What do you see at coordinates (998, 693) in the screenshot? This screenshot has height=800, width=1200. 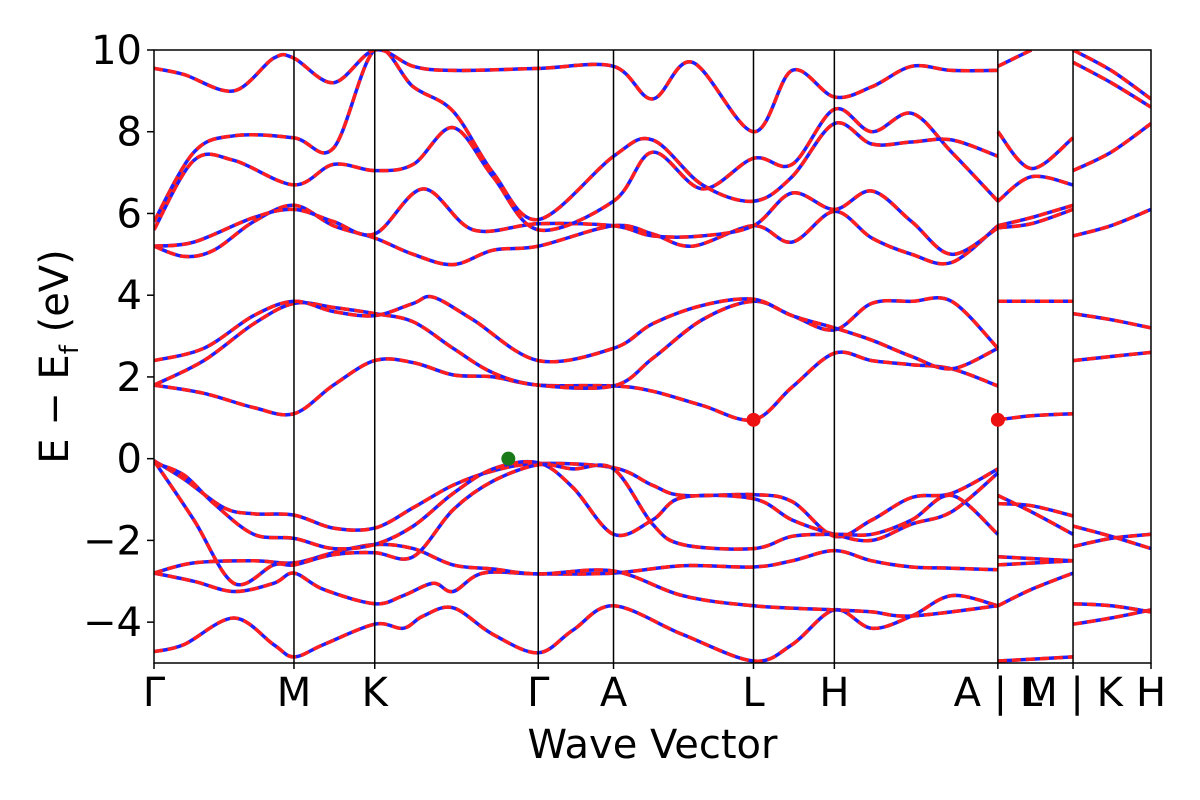 I see `x-tick-label-7: A | L` at bounding box center [998, 693].